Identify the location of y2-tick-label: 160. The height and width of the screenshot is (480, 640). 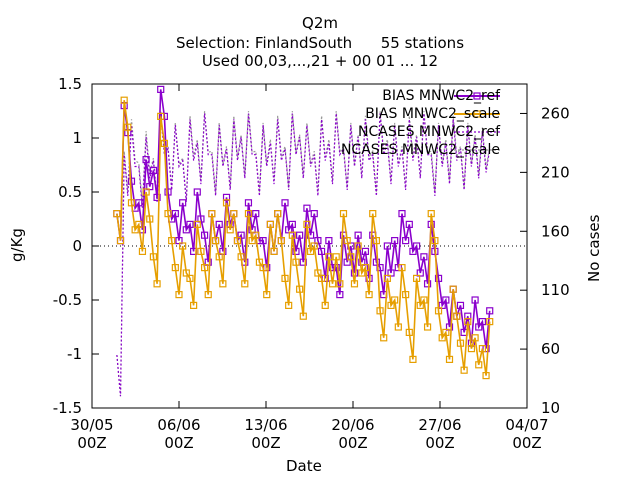
(555, 231).